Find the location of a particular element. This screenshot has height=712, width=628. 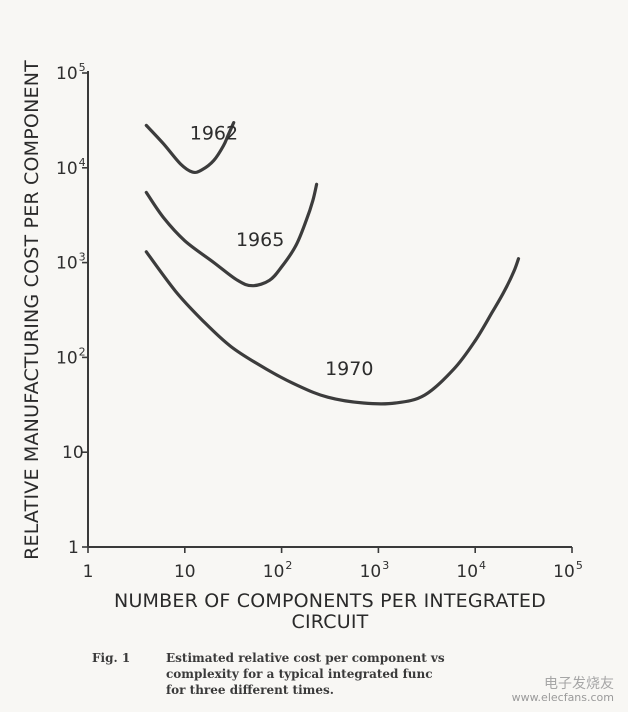

x-tick-label: 10⁴ is located at coordinates (471, 570).